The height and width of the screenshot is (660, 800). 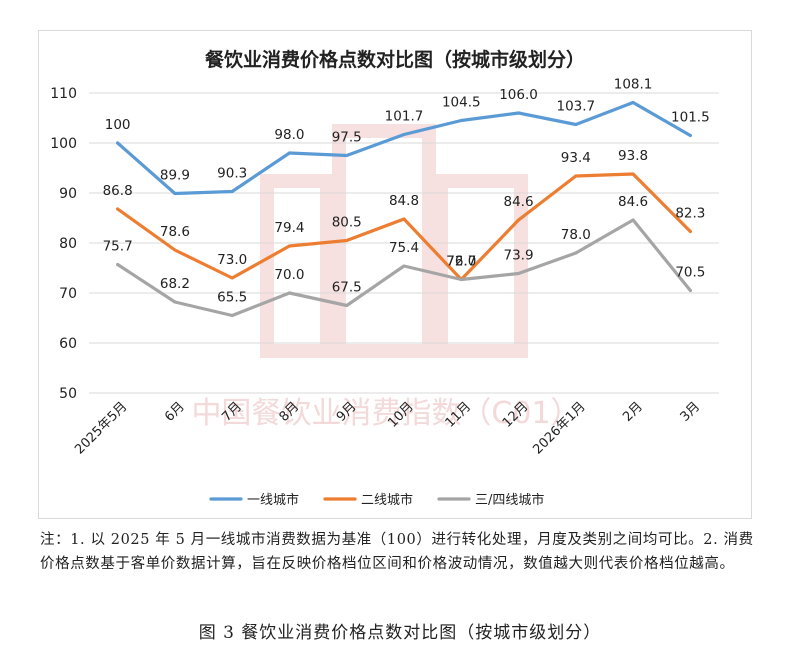 I want to click on x-tick-label: 6月, so click(x=175, y=412).